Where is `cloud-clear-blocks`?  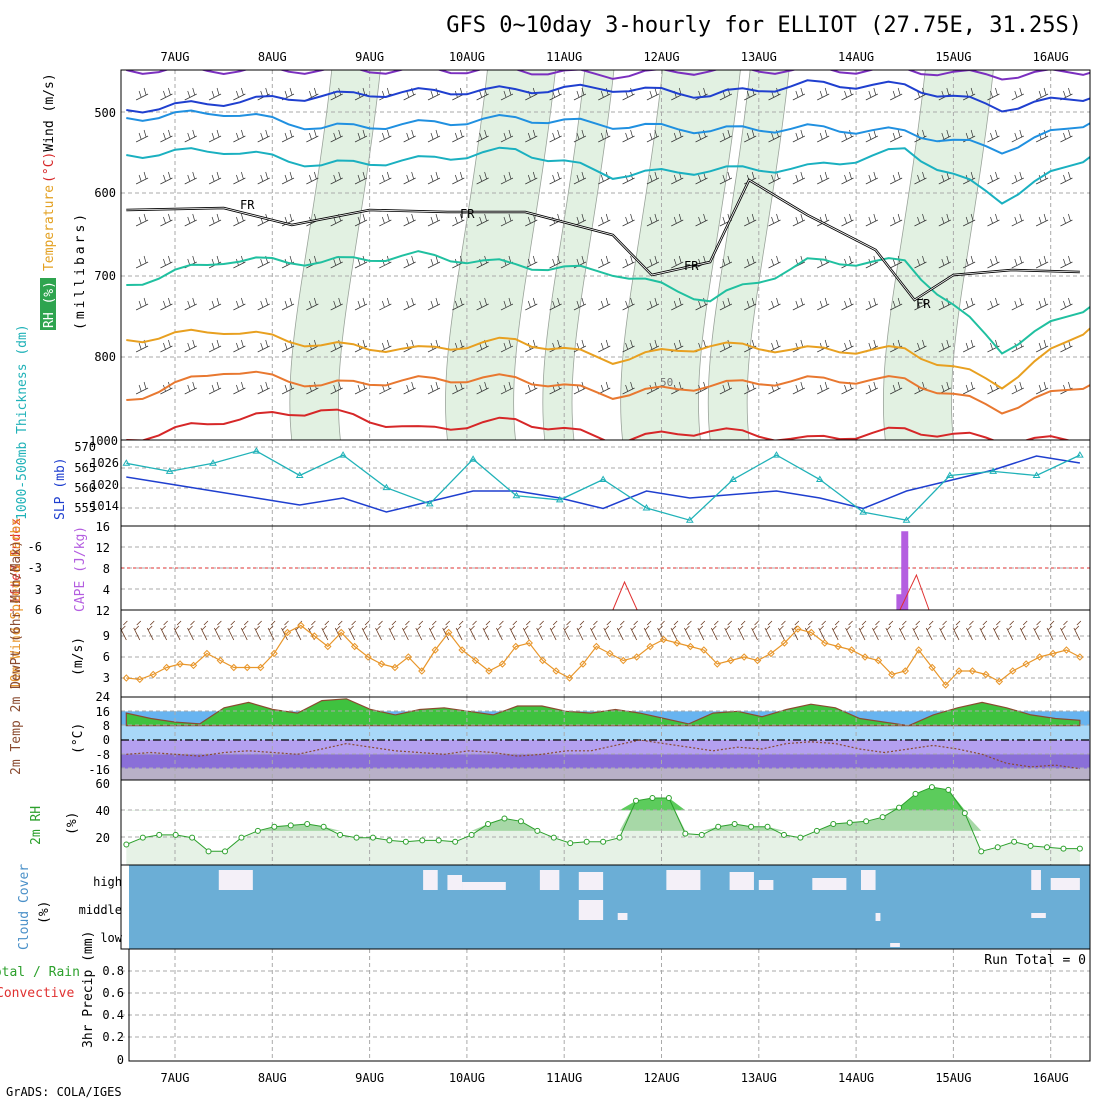
cloud-clear-blocks is located at coordinates (649, 908).